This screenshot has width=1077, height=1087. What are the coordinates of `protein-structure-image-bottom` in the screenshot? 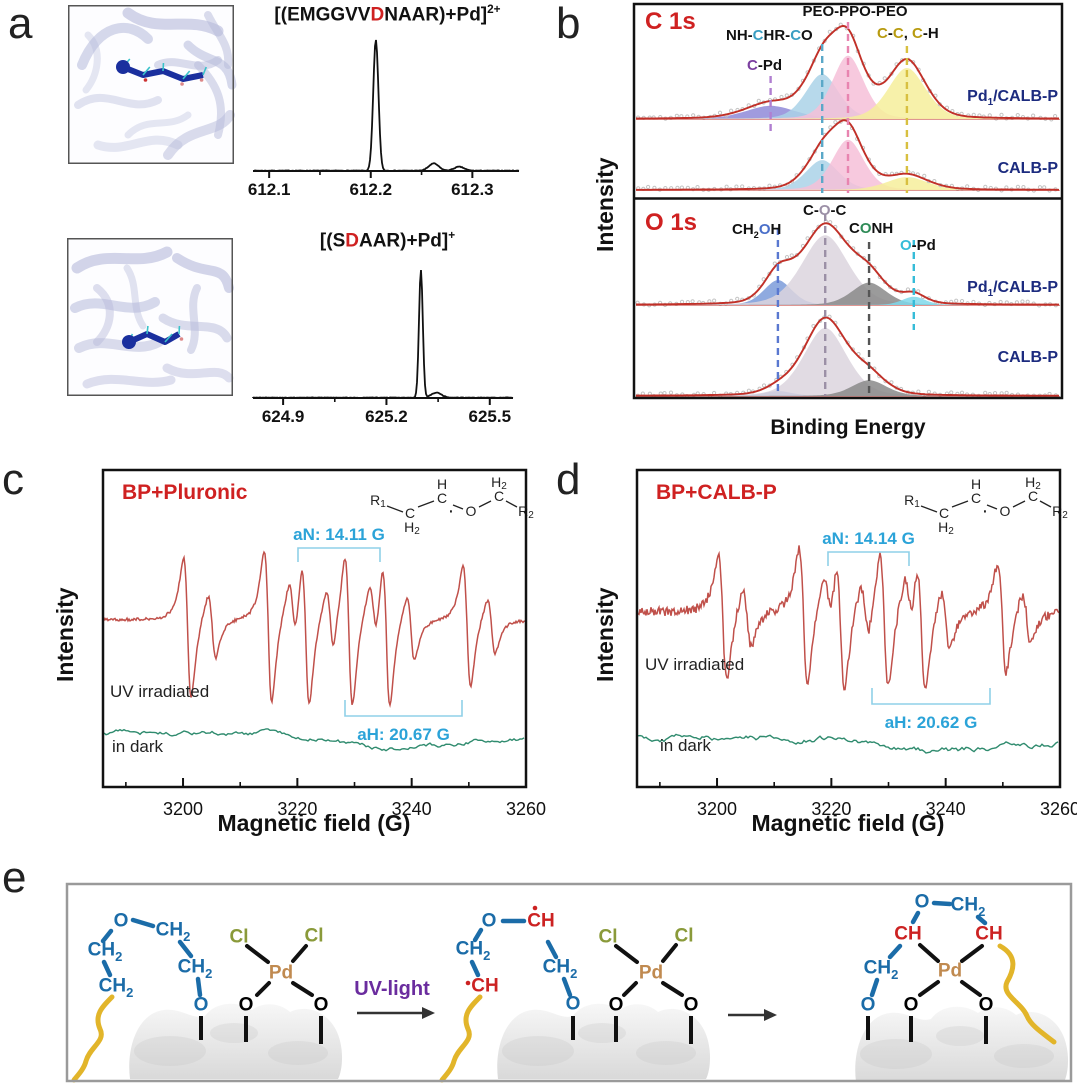 It's located at (150, 317).